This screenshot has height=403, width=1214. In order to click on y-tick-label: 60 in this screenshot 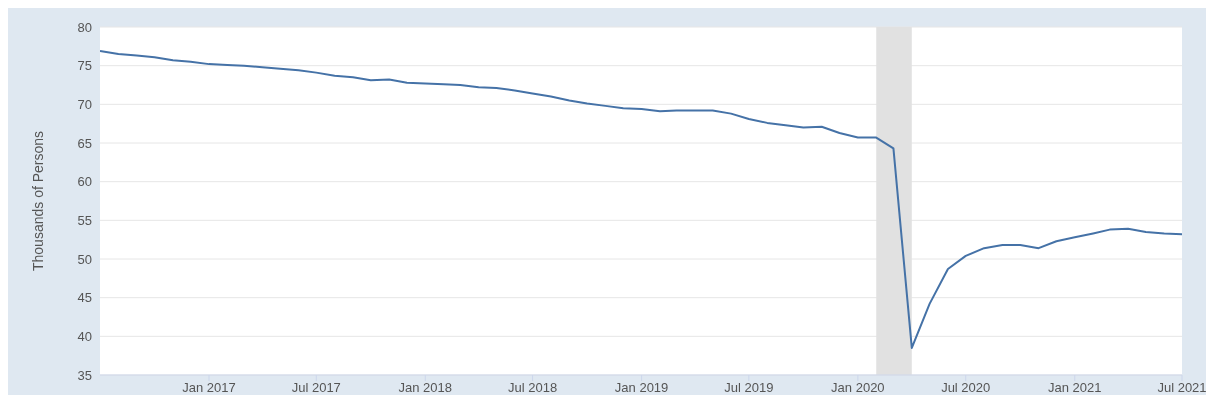, I will do `click(84, 182)`.